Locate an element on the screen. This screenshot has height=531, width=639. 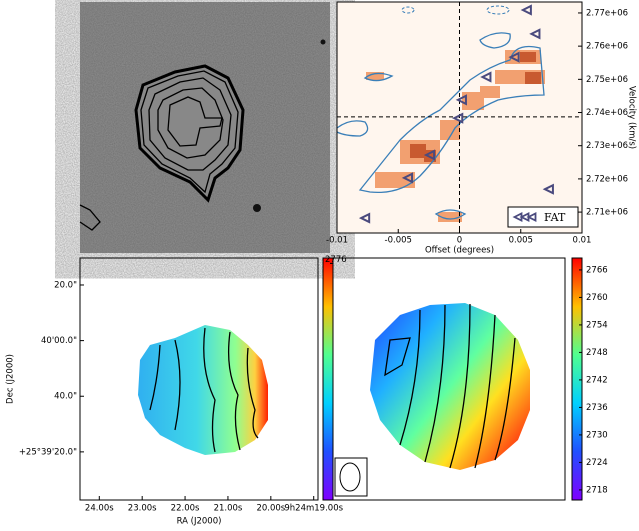
y-axis-label: Dec (J2000) is located at coordinates (11, 379).